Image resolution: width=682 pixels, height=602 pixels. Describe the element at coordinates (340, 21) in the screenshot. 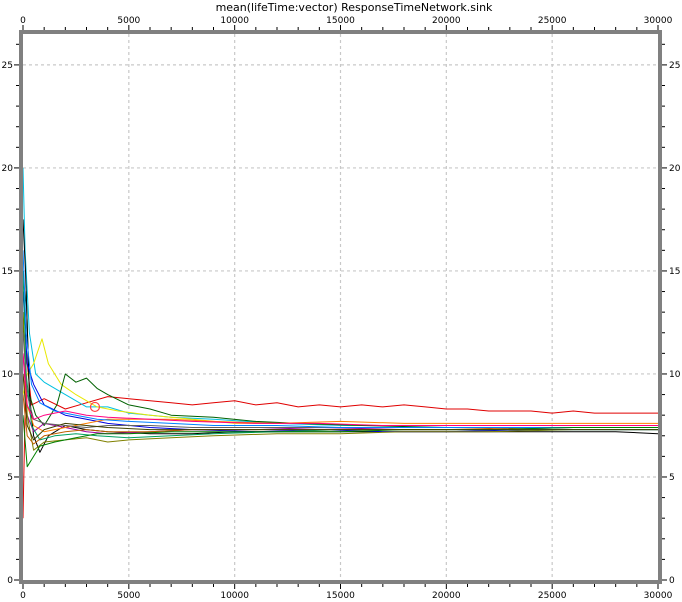

I see `x-tick-label-top: 15000` at that location.